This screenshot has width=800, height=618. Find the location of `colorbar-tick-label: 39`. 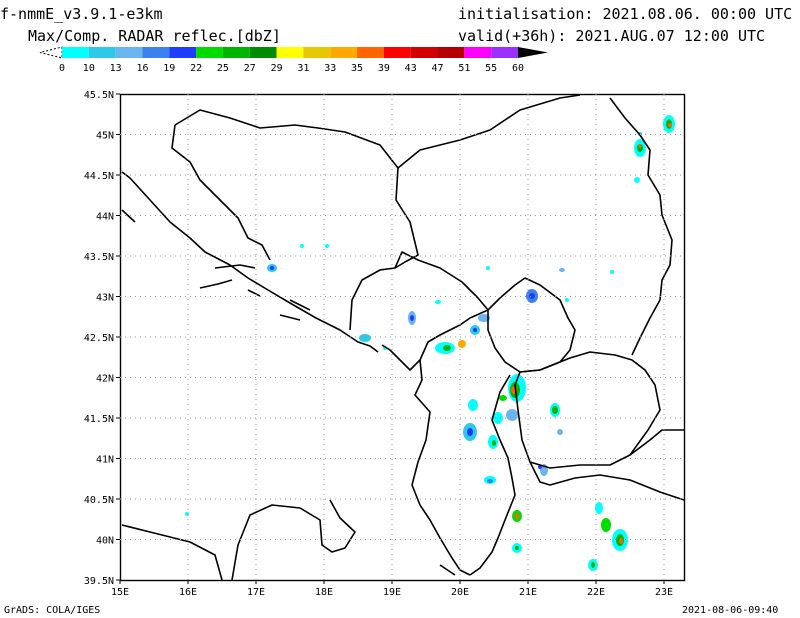

colorbar-tick-label: 39 is located at coordinates (384, 68).